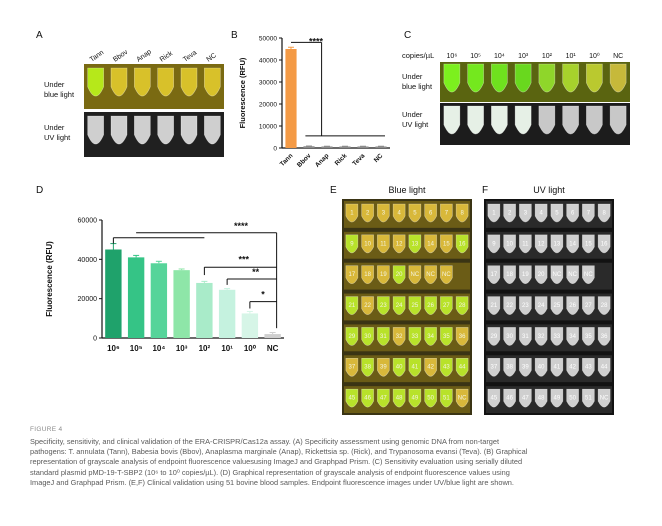 The width and height of the screenshot is (662, 526). I want to click on tube-label: 39, so click(525, 368).